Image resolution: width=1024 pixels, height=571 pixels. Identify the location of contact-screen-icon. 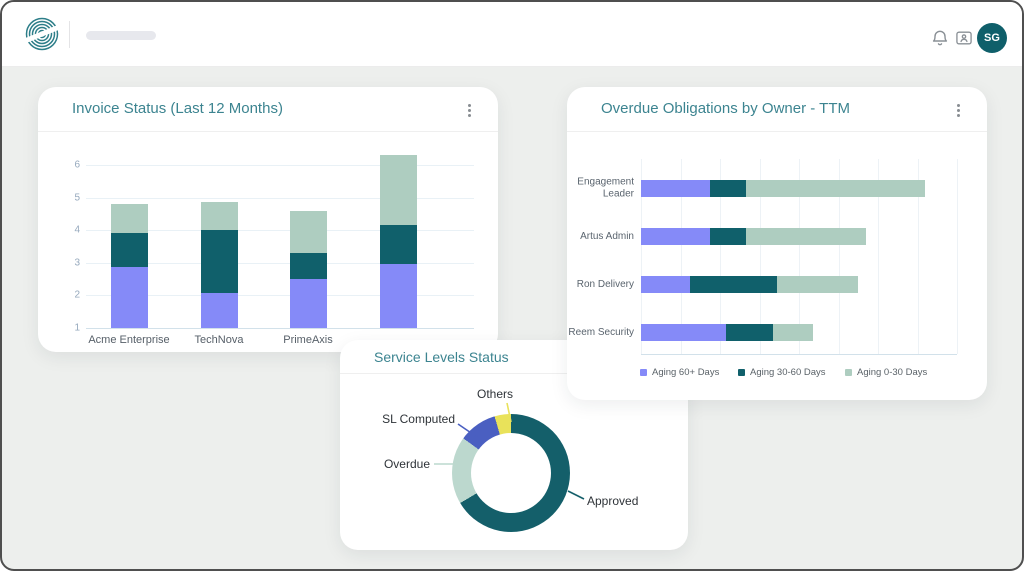
(964, 38).